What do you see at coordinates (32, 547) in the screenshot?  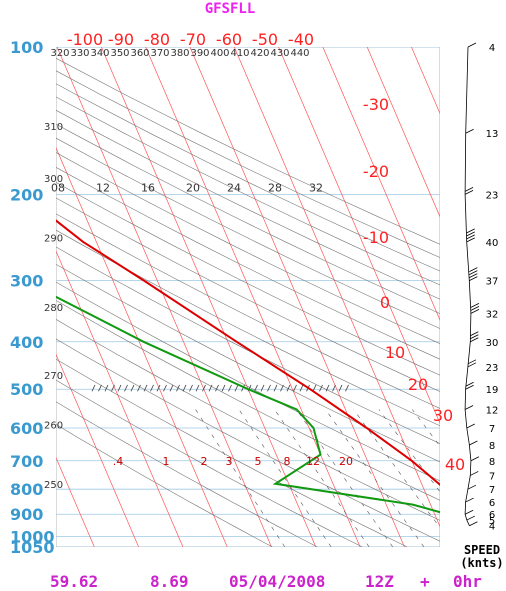 I see `pressure-tick-label: 1050` at bounding box center [32, 547].